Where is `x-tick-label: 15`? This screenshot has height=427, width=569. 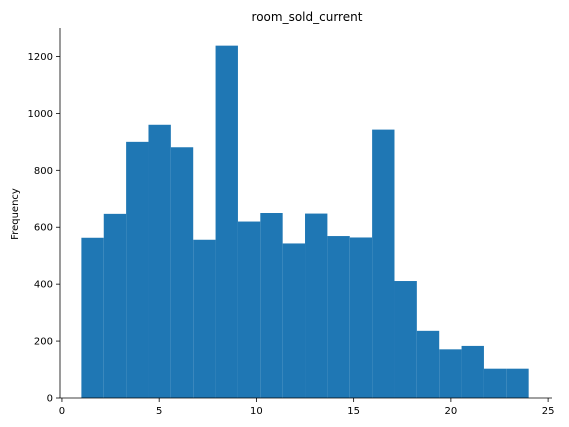 x-tick-label: 15 is located at coordinates (353, 411).